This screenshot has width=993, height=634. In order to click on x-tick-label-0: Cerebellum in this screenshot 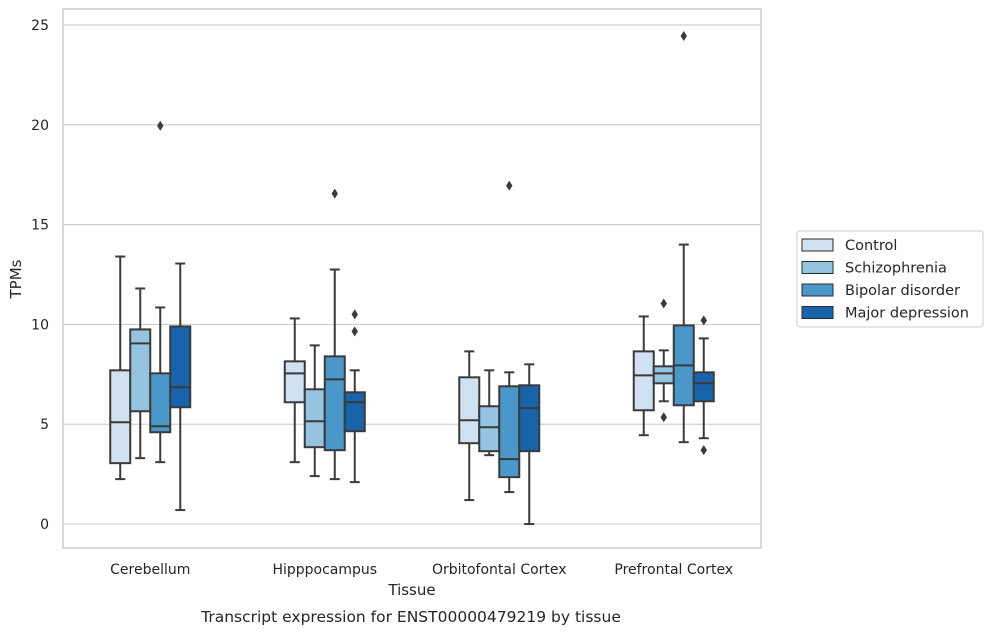, I will do `click(150, 570)`.